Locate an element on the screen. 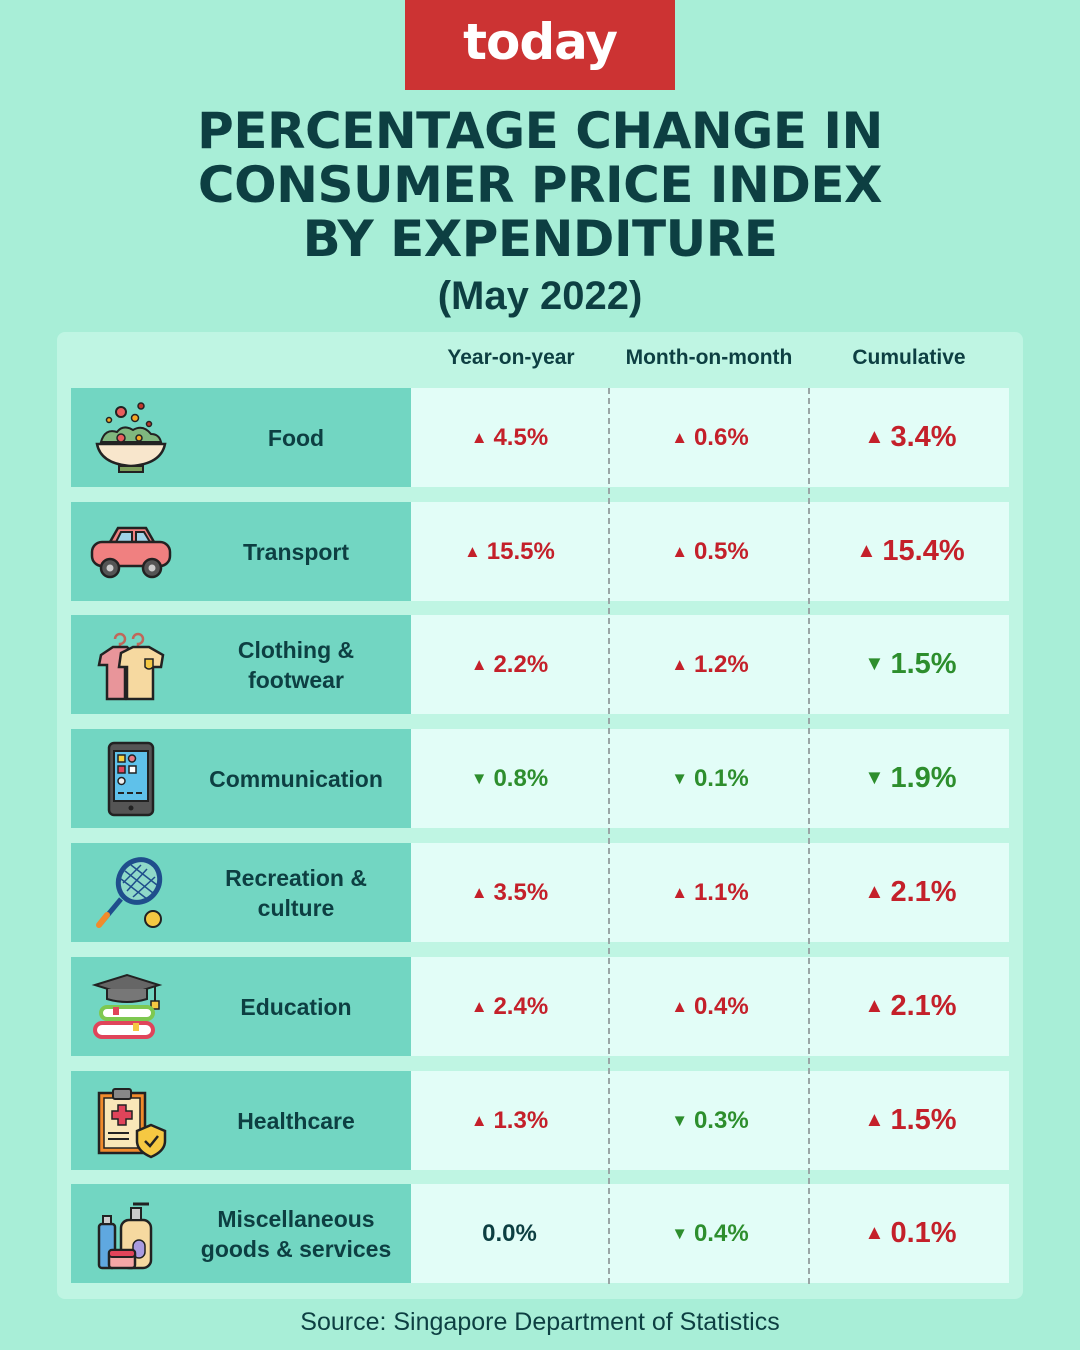  mom-value: ▲ 0.6% is located at coordinates (710, 437).